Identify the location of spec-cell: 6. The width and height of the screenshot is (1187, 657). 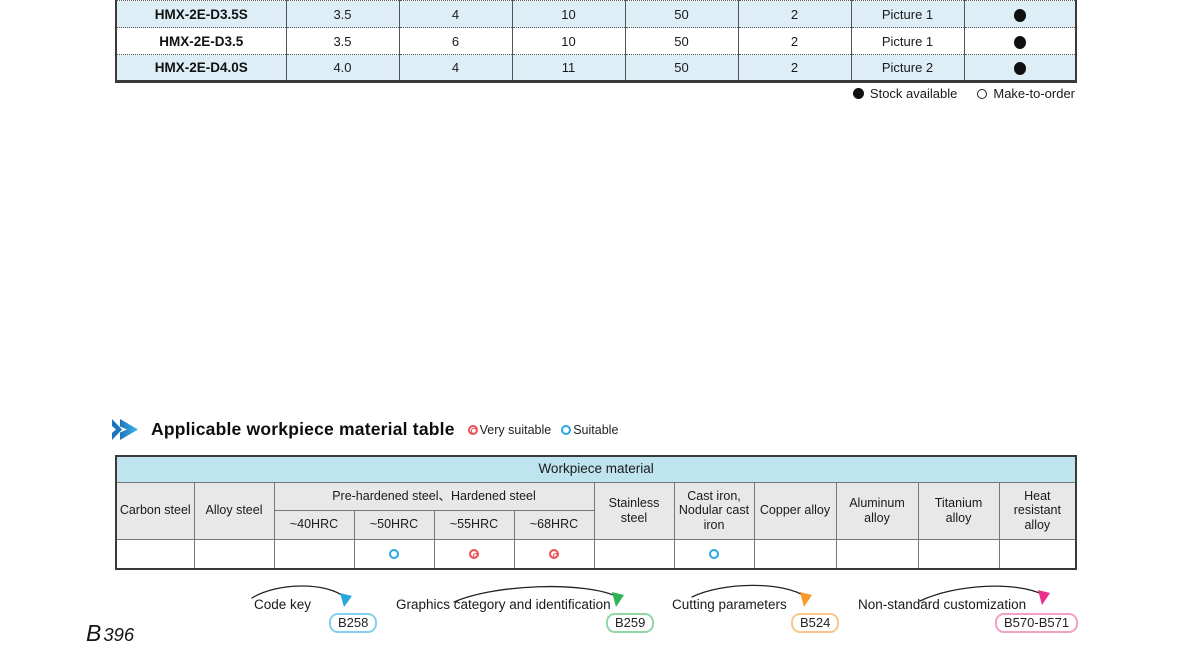
(455, 41).